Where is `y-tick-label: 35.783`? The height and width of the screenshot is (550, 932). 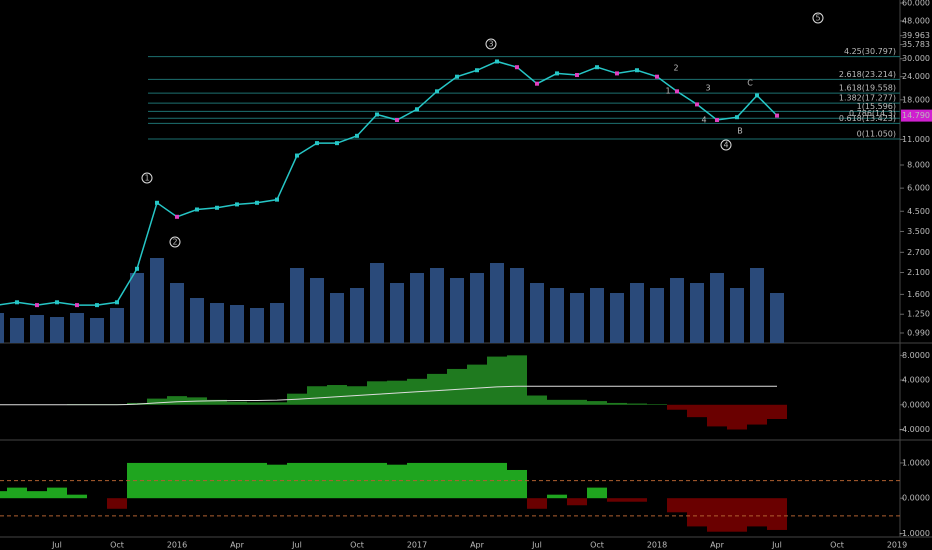
y-tick-label: 35.783 is located at coordinates (916, 44).